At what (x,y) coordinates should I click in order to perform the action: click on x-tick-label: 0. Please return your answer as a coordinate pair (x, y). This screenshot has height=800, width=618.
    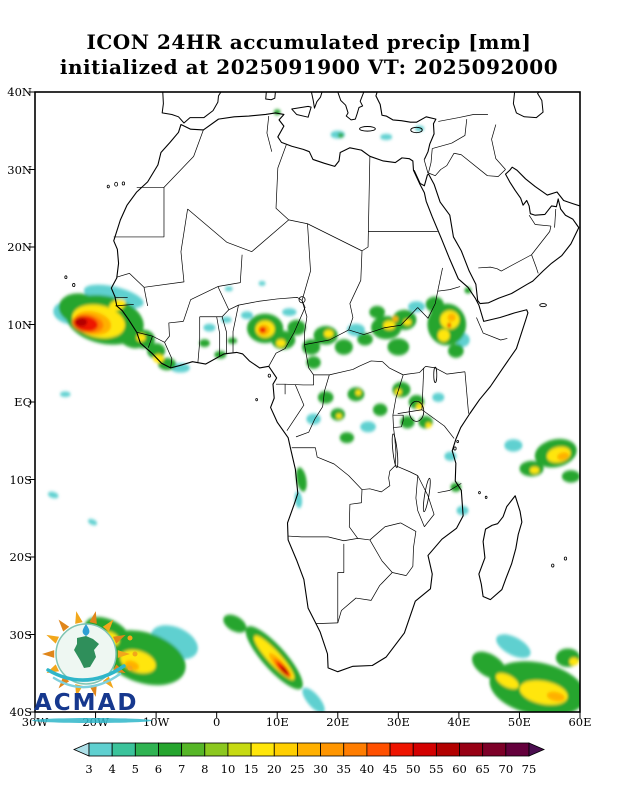
    Looking at the image, I should click on (216, 722).